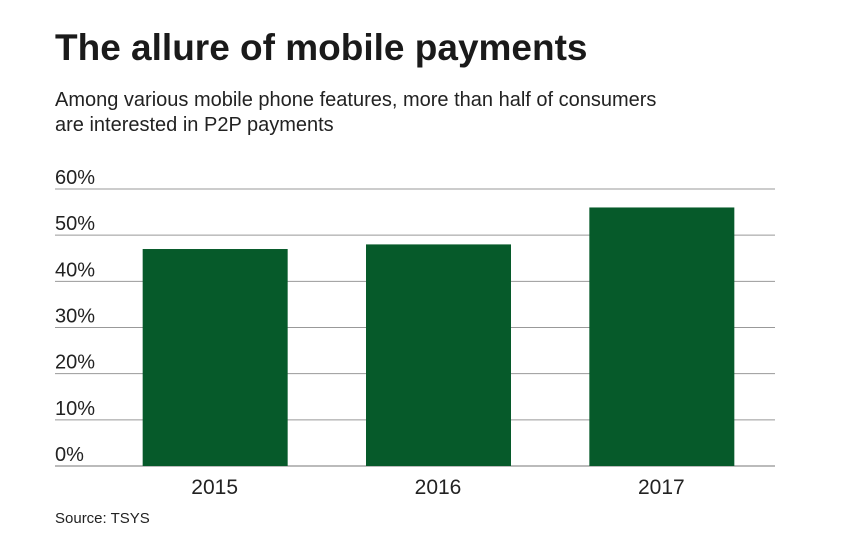  Describe the element at coordinates (75, 270) in the screenshot. I see `y-tick-label: 40%` at that location.